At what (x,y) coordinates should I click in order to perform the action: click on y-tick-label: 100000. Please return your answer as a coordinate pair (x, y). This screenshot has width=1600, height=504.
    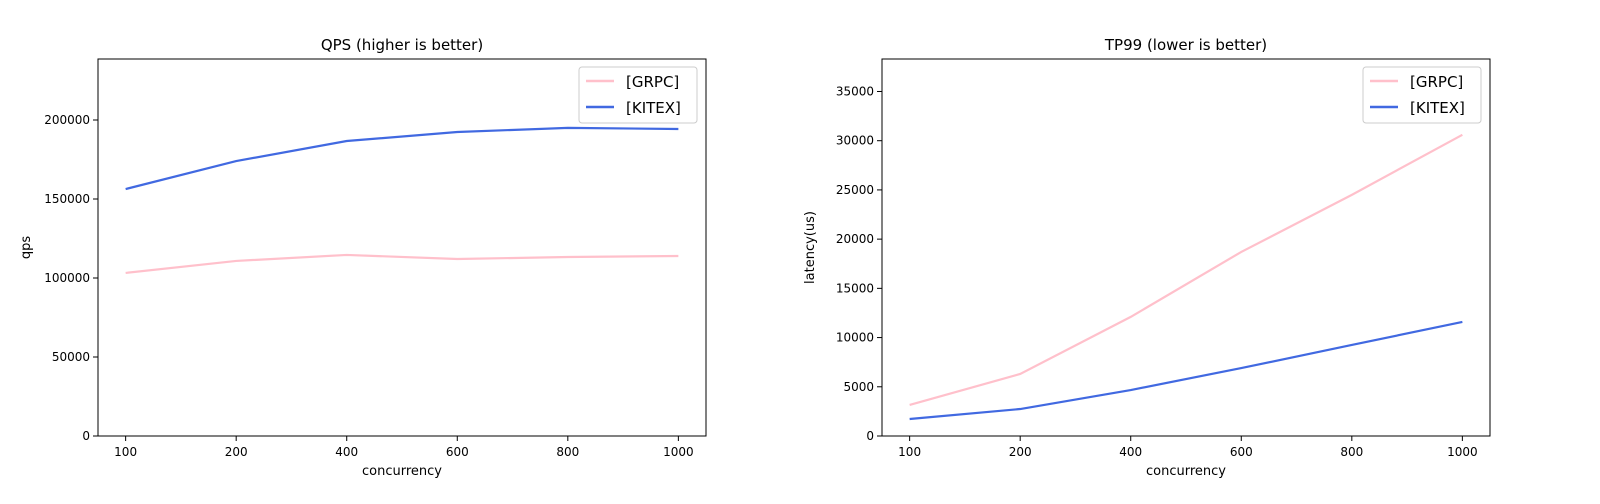
    Looking at the image, I should click on (67, 278).